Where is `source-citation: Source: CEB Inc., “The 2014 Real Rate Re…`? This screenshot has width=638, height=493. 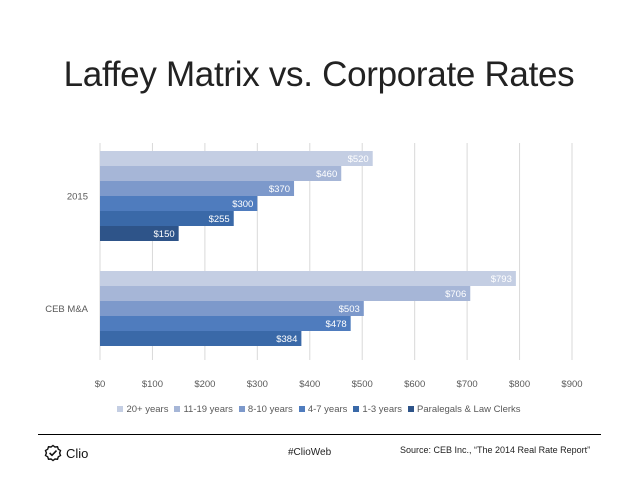 source-citation: Source: CEB Inc., “The 2014 Real Rate Re… is located at coordinates (495, 450).